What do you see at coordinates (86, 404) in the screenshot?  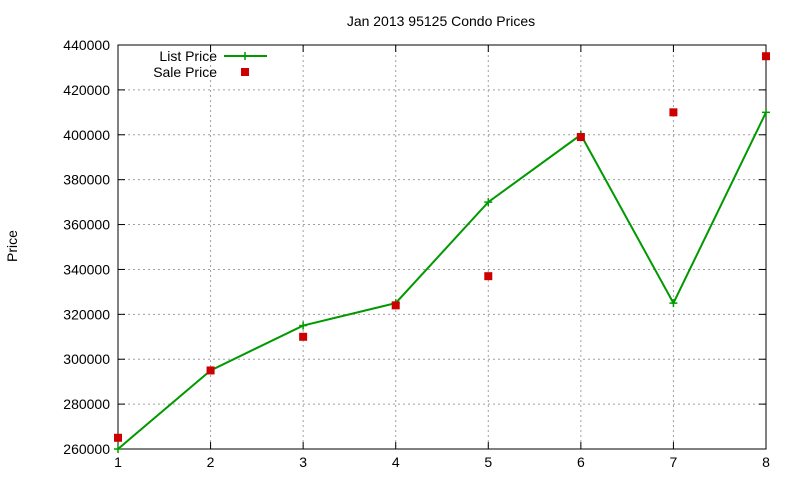 I see `y-tick-label: 280000` at bounding box center [86, 404].